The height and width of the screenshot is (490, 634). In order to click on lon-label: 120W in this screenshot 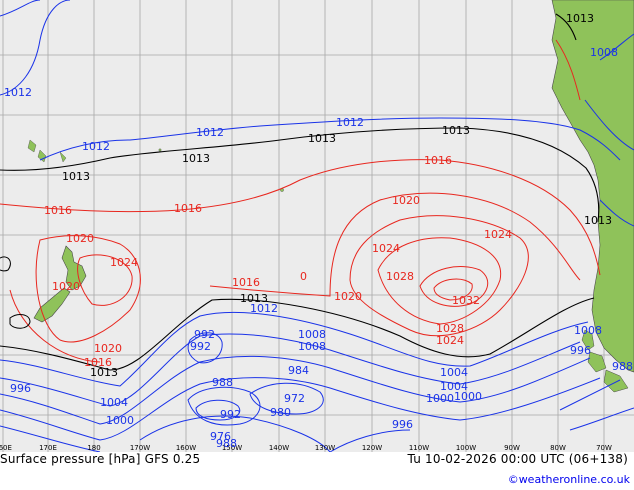, I will do `click(372, 448)`.